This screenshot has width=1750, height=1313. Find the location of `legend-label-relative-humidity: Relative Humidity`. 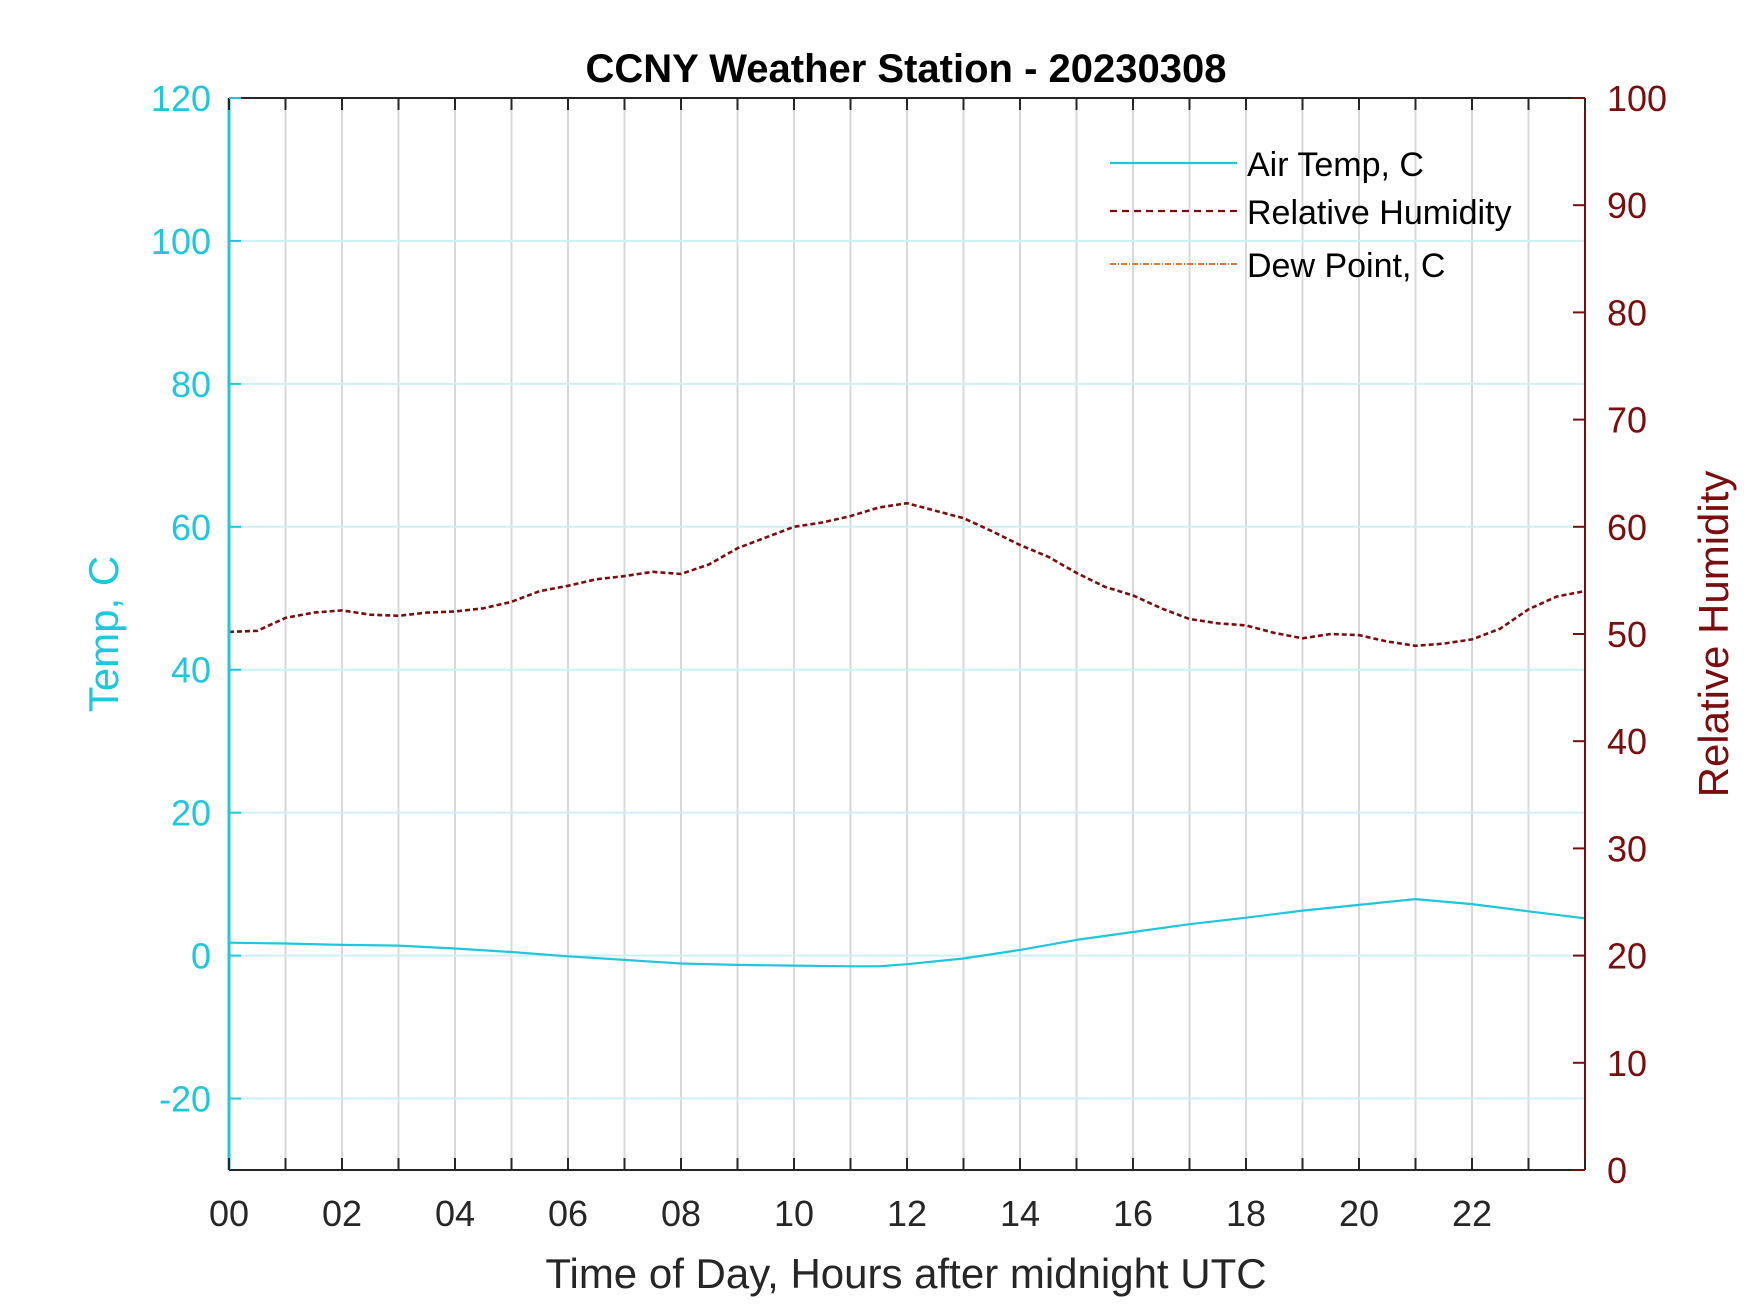

legend-label-relative-humidity: Relative Humidity is located at coordinates (1379, 213).